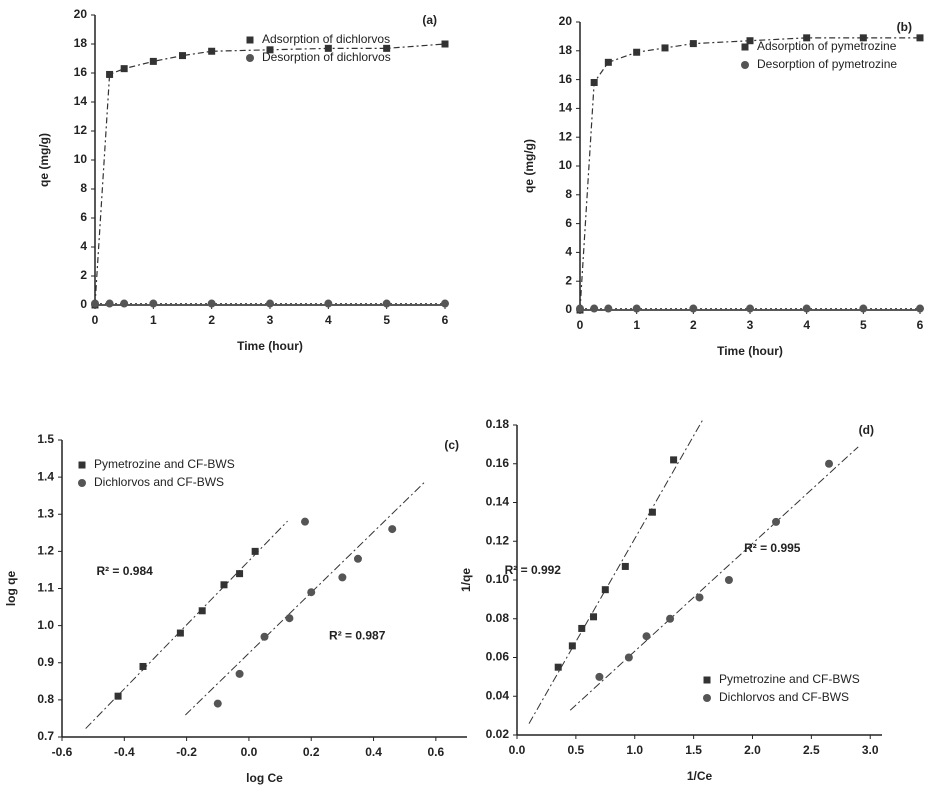 Image resolution: width=929 pixels, height=792 pixels. Describe the element at coordinates (498, 618) in the screenshot. I see `y-tick-label: 0.08` at that location.